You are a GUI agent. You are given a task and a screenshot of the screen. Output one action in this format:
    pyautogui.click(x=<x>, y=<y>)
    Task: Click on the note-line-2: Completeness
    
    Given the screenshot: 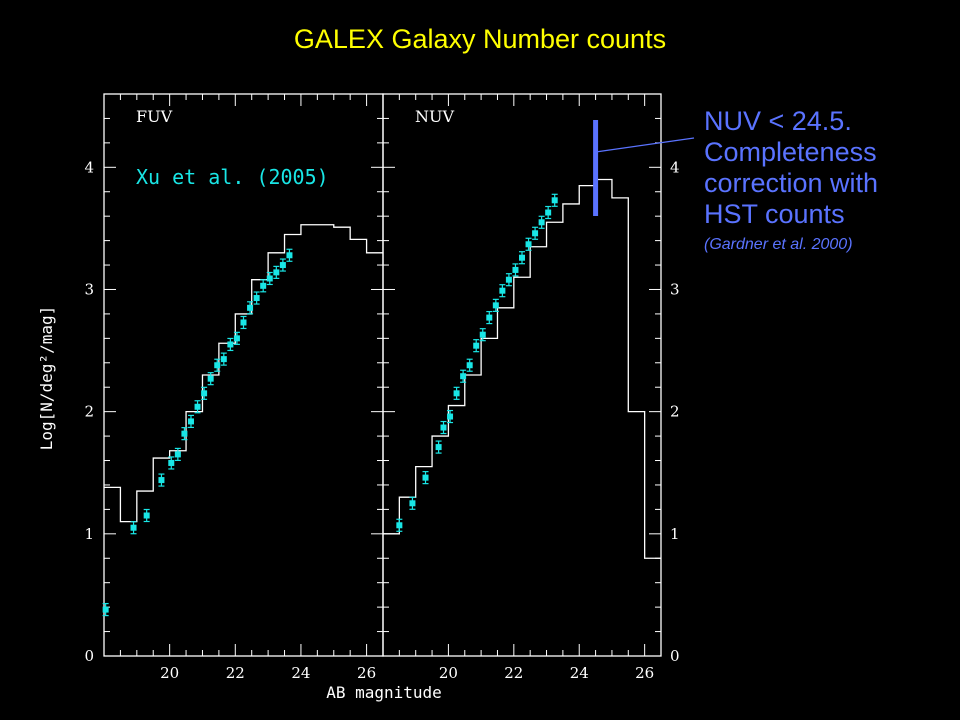 What is the action you would take?
    pyautogui.click(x=790, y=152)
    